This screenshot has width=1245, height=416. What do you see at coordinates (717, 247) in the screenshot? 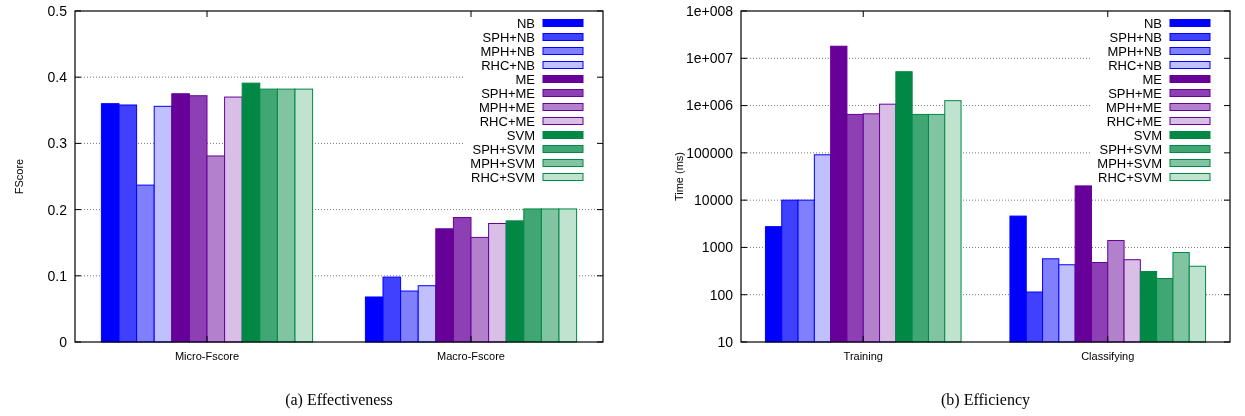
I see `y-tick-label: 1000` at bounding box center [717, 247].